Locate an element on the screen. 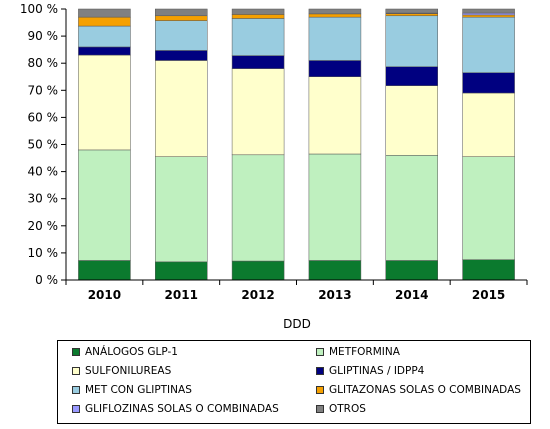 The width and height of the screenshot is (550, 429). x-tick-label: 2013 is located at coordinates (334, 295).